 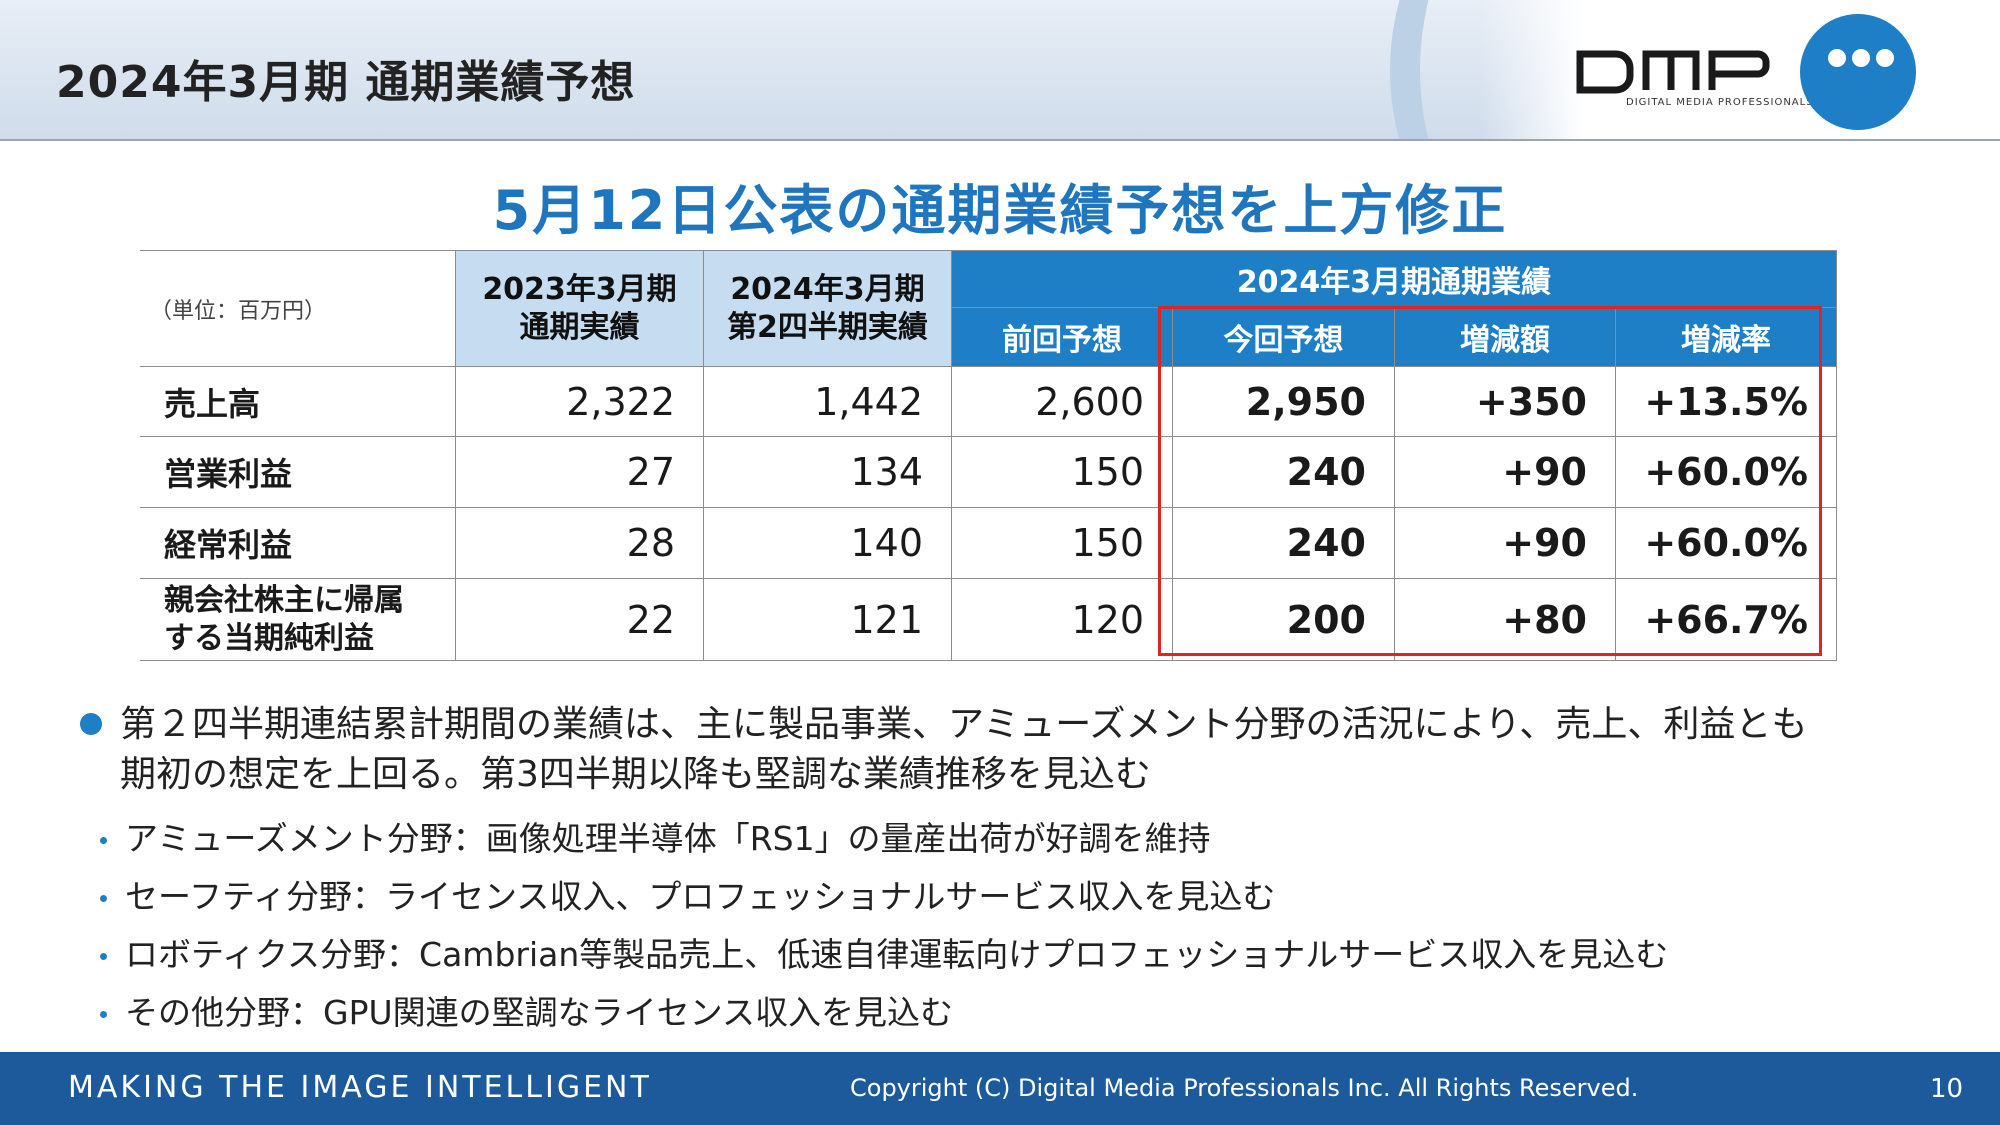 What do you see at coordinates (1673, 72) in the screenshot?
I see `dmp-logo` at bounding box center [1673, 72].